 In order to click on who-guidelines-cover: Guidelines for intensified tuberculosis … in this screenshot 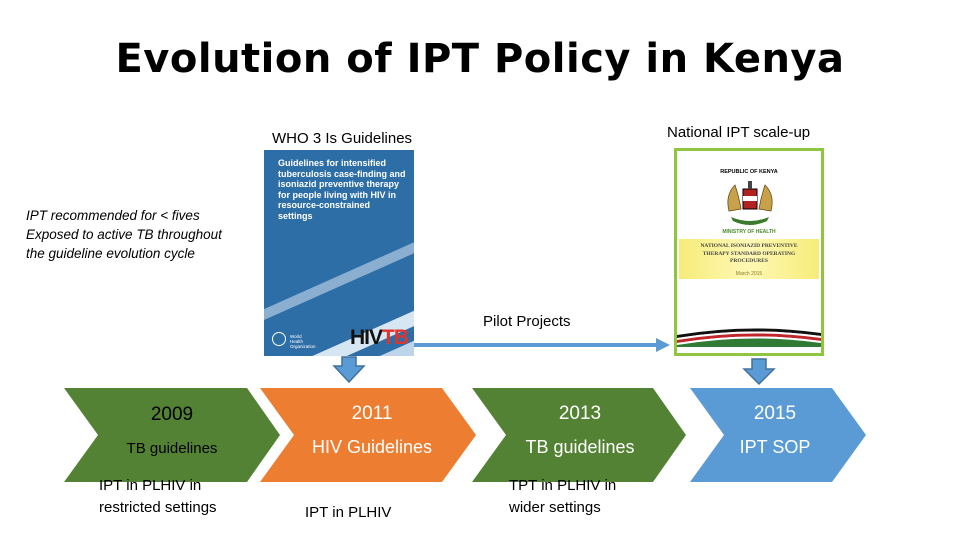, I will do `click(339, 253)`.